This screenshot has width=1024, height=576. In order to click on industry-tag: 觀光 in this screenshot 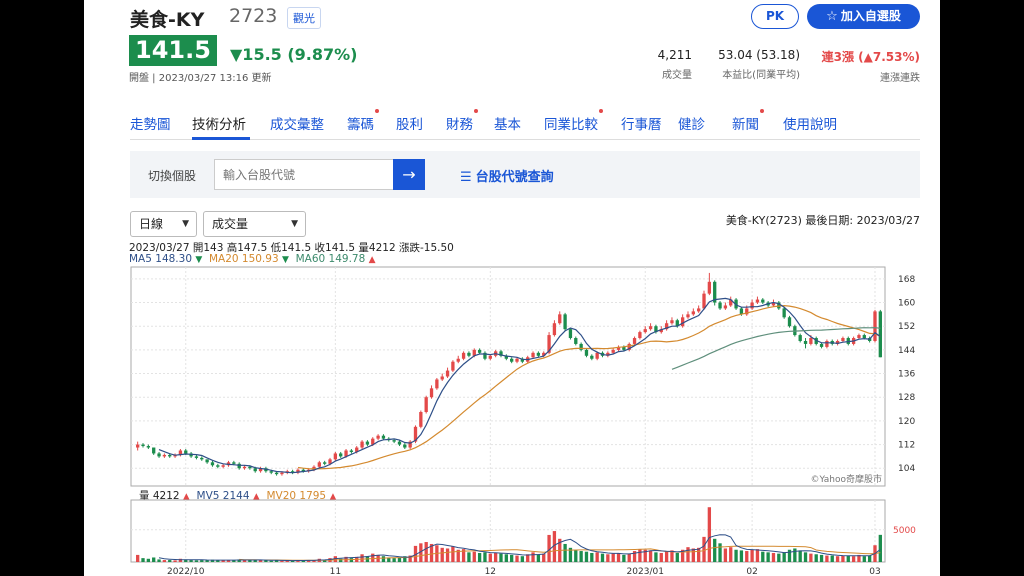, I will do `click(304, 18)`.